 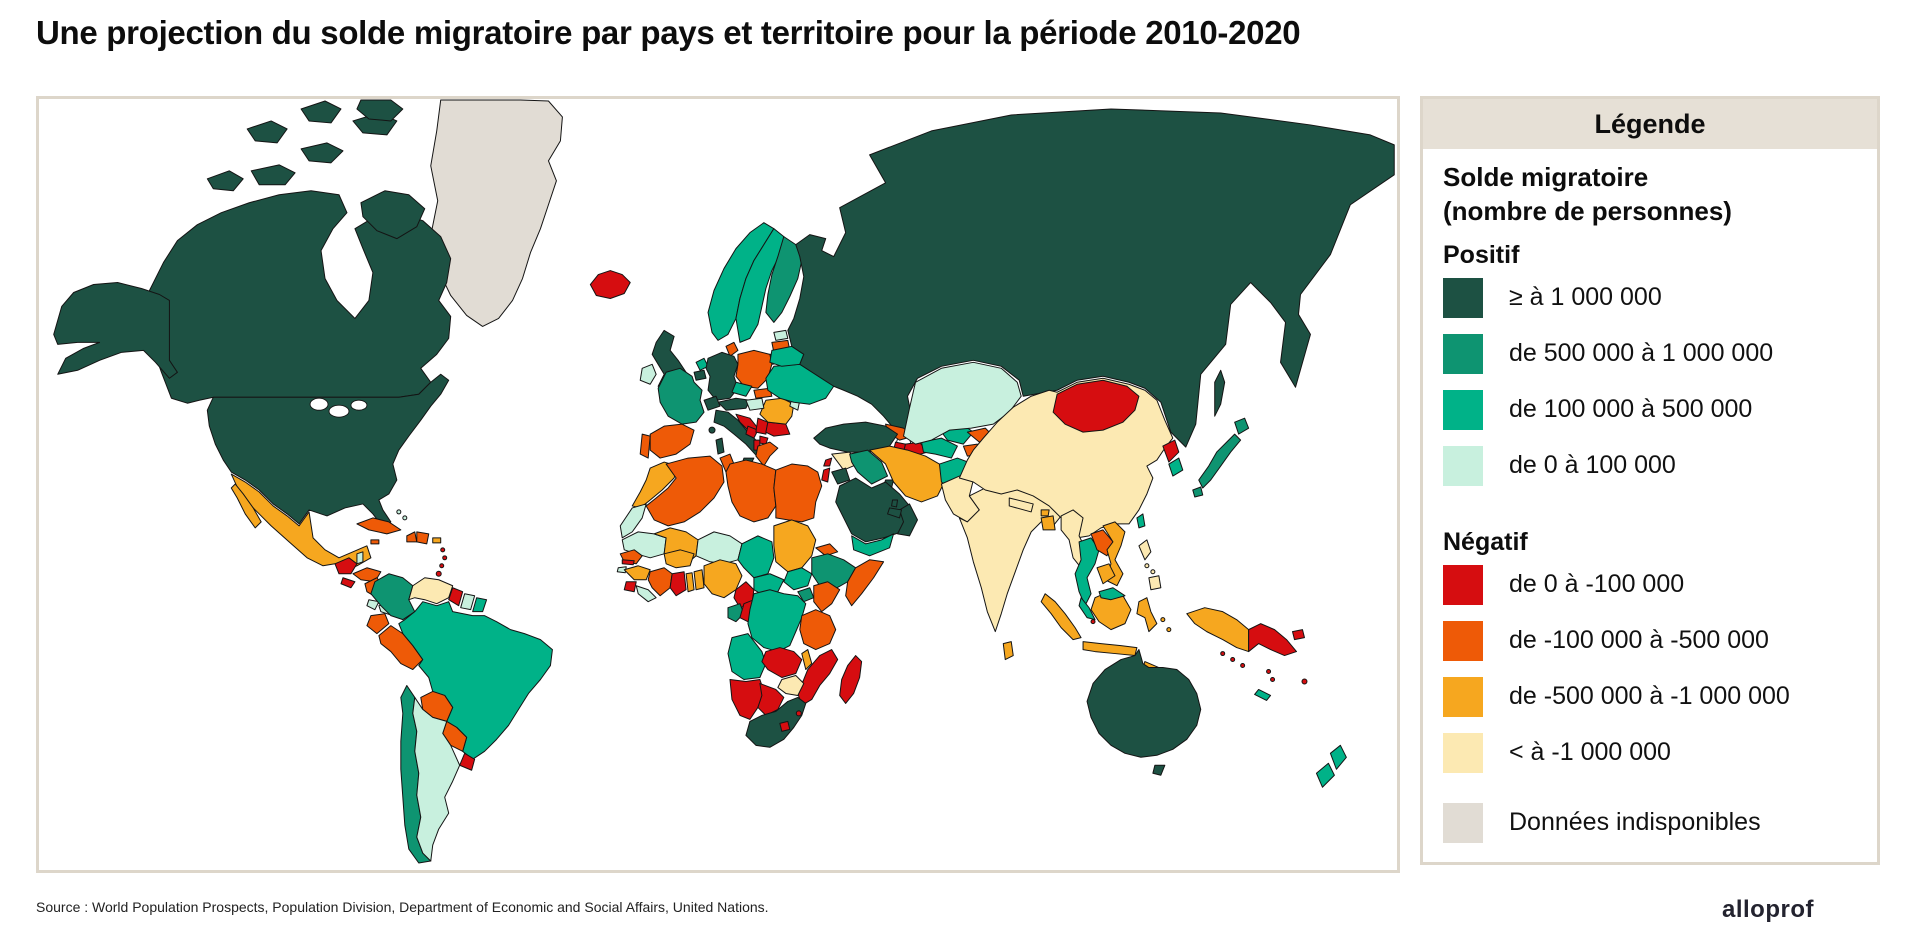 I want to click on country-jamaica, so click(x=375, y=542).